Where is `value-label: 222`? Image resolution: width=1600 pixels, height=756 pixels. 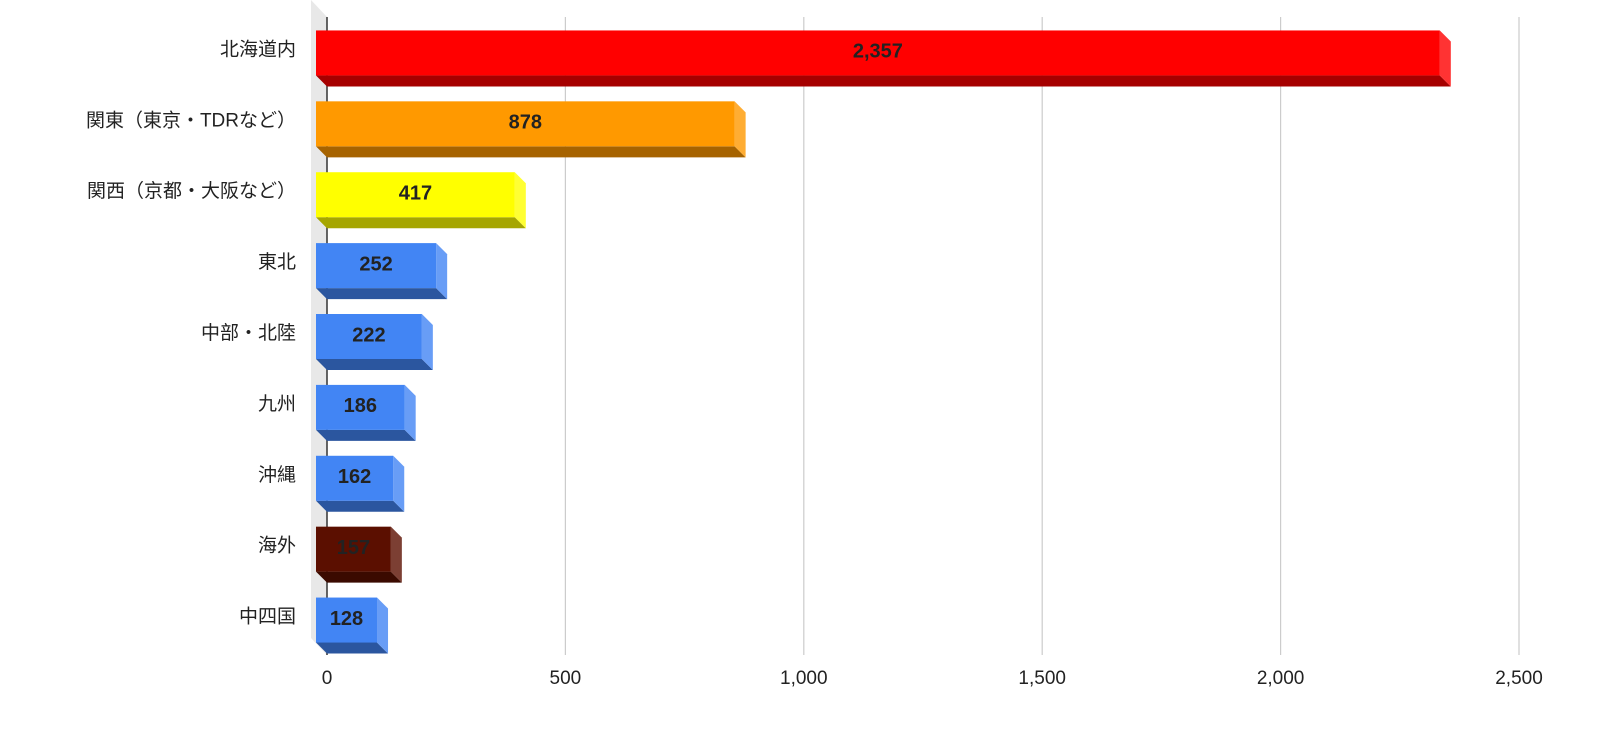
value-label: 222 is located at coordinates (368, 335).